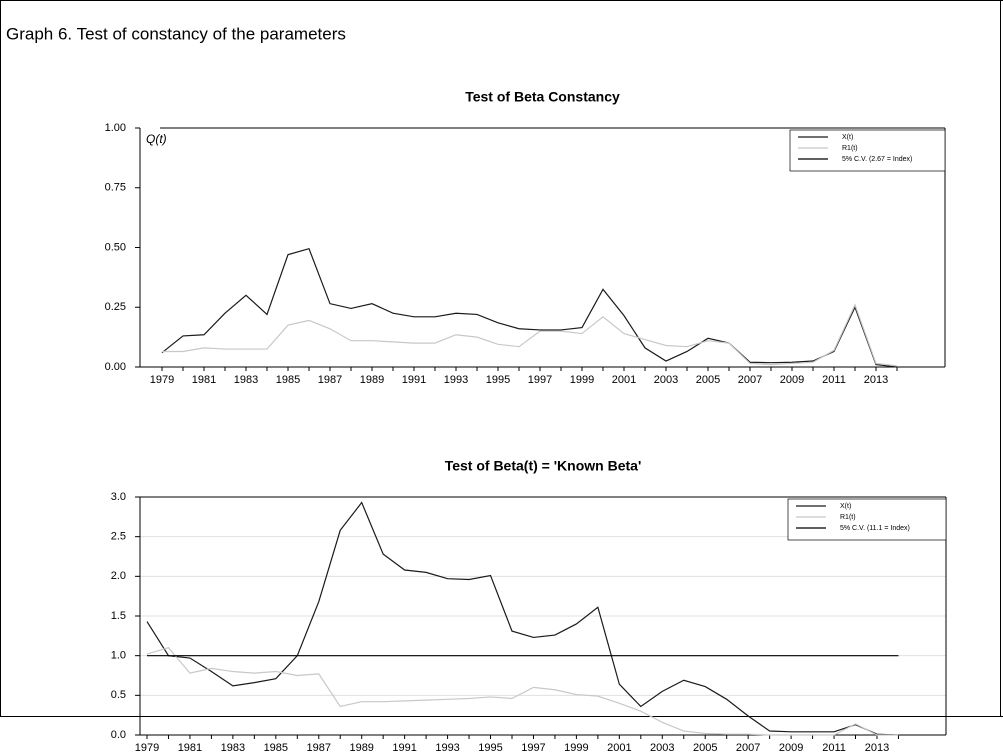 Image resolution: width=1003 pixels, height=755 pixels. I want to click on y-tick-label: 0.75, so click(115, 188).